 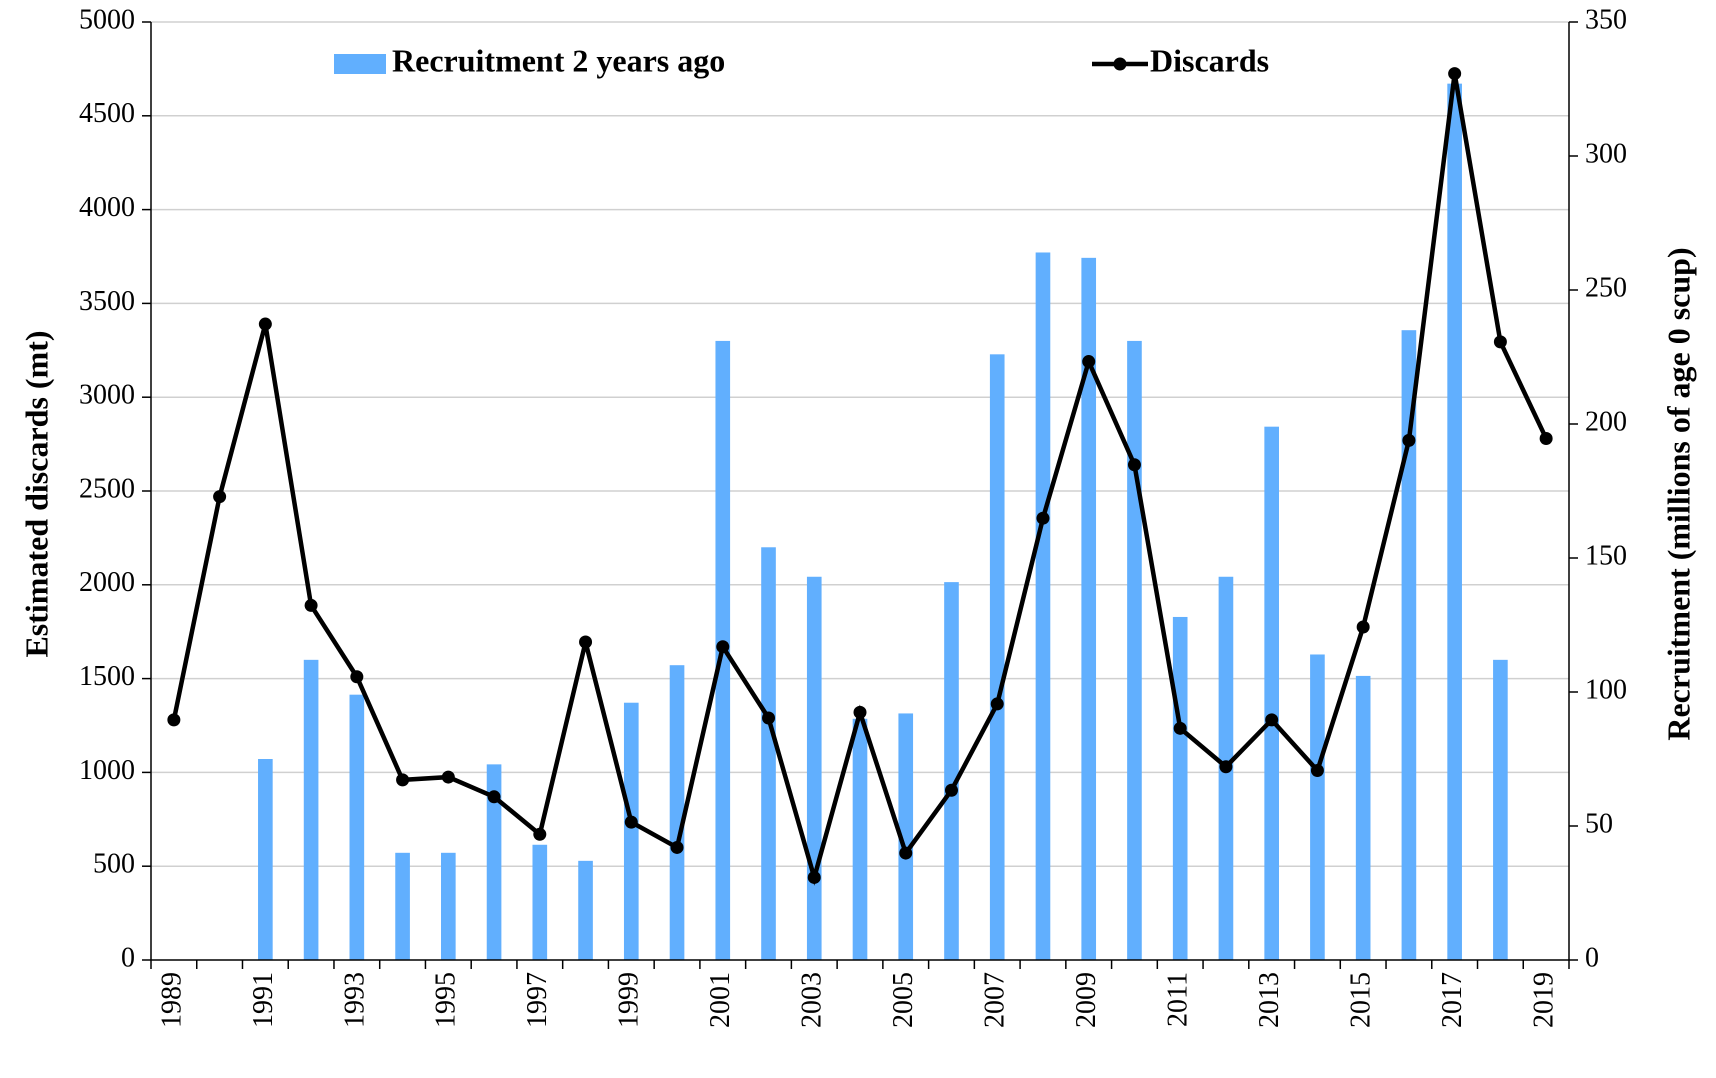 I want to click on y2-tick-label: 200, so click(x=1606, y=421).